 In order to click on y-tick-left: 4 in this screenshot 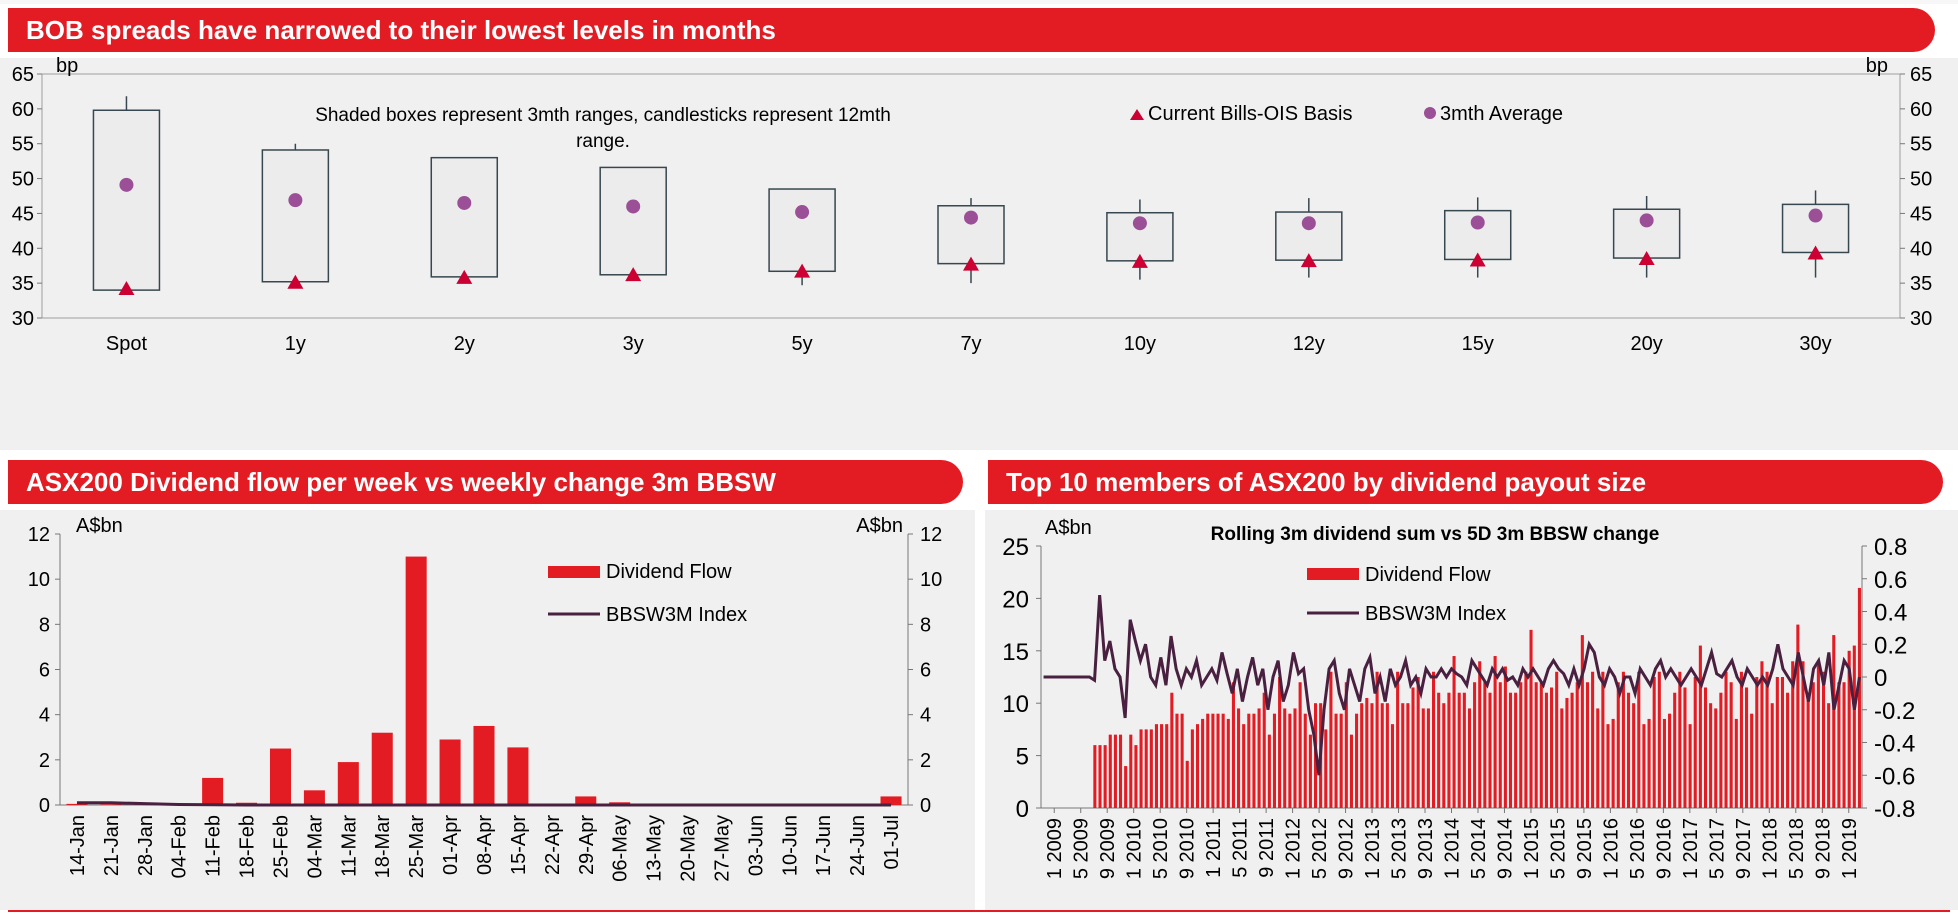, I will do `click(44, 716)`.